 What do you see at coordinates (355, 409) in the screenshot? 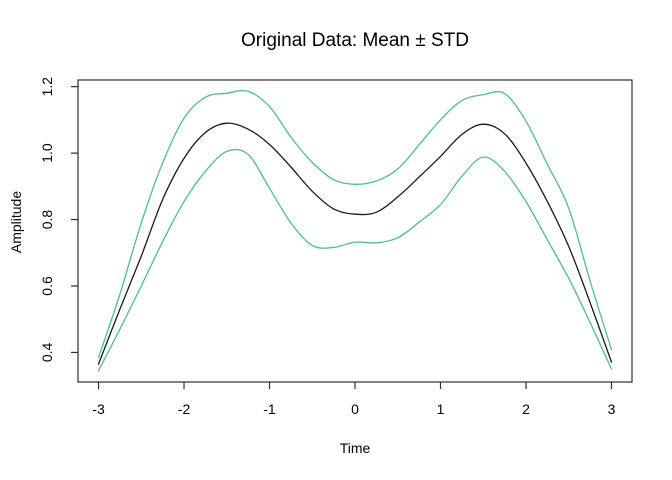
I see `x-tick-label: 0` at bounding box center [355, 409].